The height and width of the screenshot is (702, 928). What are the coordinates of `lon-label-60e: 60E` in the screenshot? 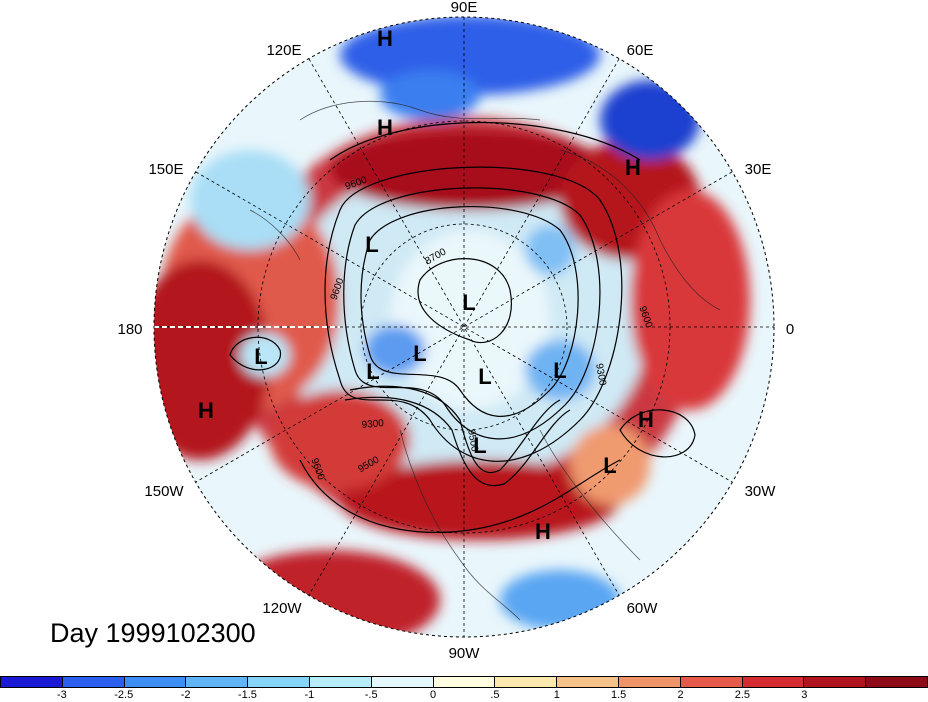 It's located at (640, 50).